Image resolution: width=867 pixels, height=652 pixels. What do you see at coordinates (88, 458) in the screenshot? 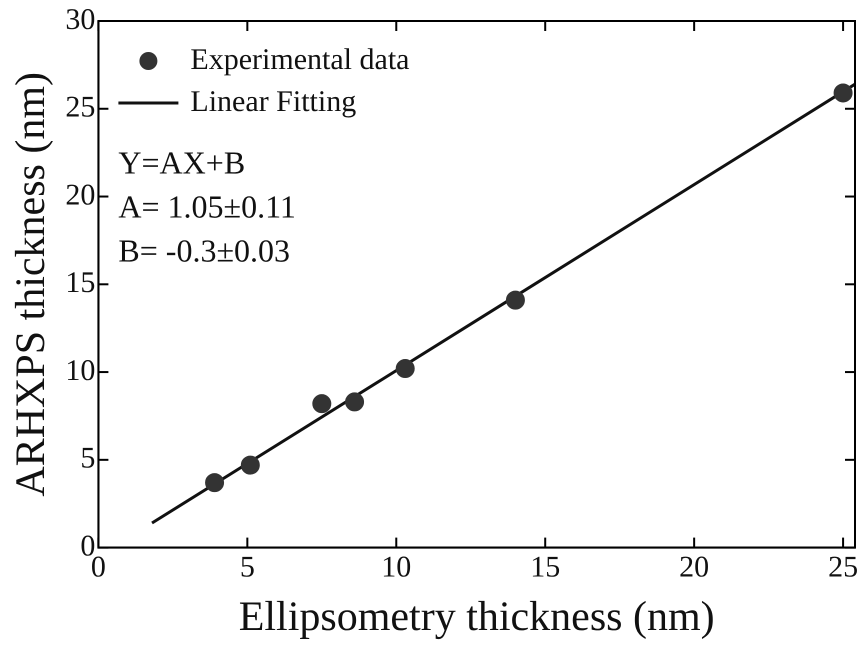
I see `y-tick-label: 5` at bounding box center [88, 458].